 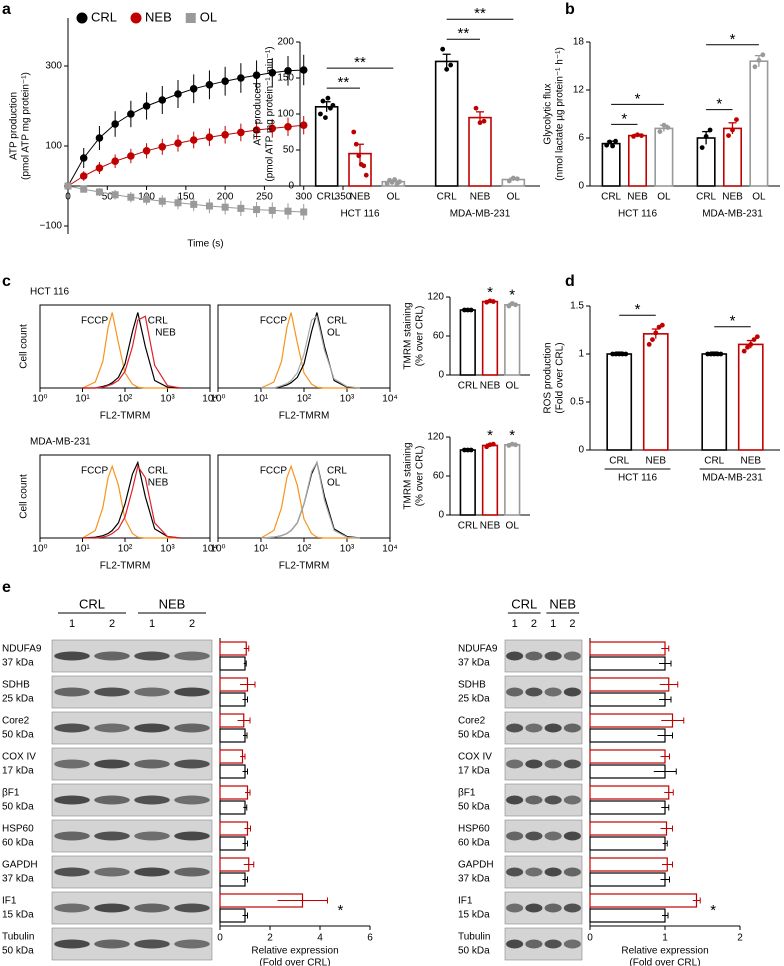 What do you see at coordinates (750, 461) in the screenshot?
I see `category-label: NEB` at bounding box center [750, 461].